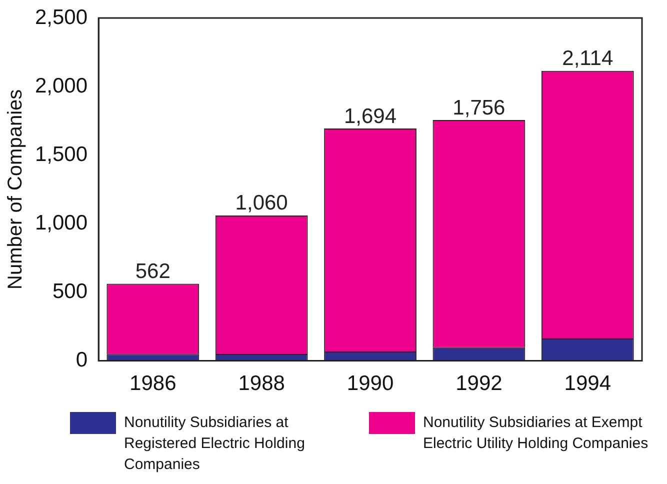 The image size is (667, 484). What do you see at coordinates (370, 384) in the screenshot?
I see `x-tick-label: 1990` at bounding box center [370, 384].